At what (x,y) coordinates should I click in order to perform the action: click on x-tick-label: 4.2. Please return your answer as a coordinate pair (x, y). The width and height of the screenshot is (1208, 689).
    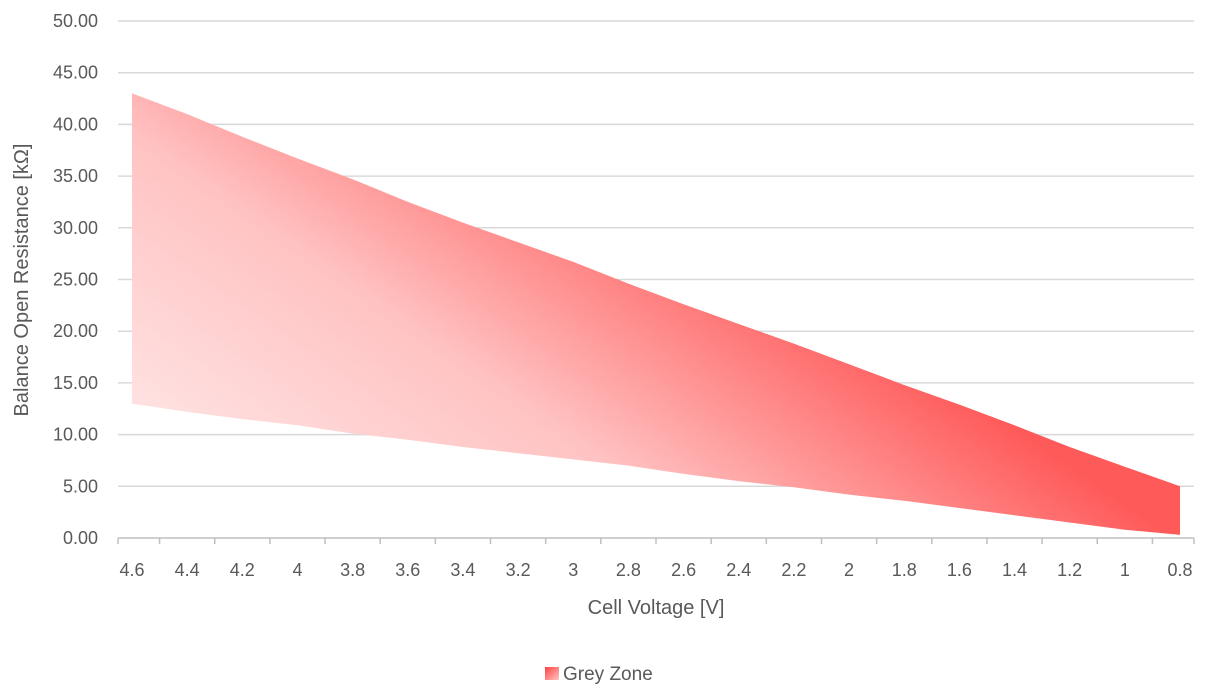
    Looking at the image, I should click on (242, 570).